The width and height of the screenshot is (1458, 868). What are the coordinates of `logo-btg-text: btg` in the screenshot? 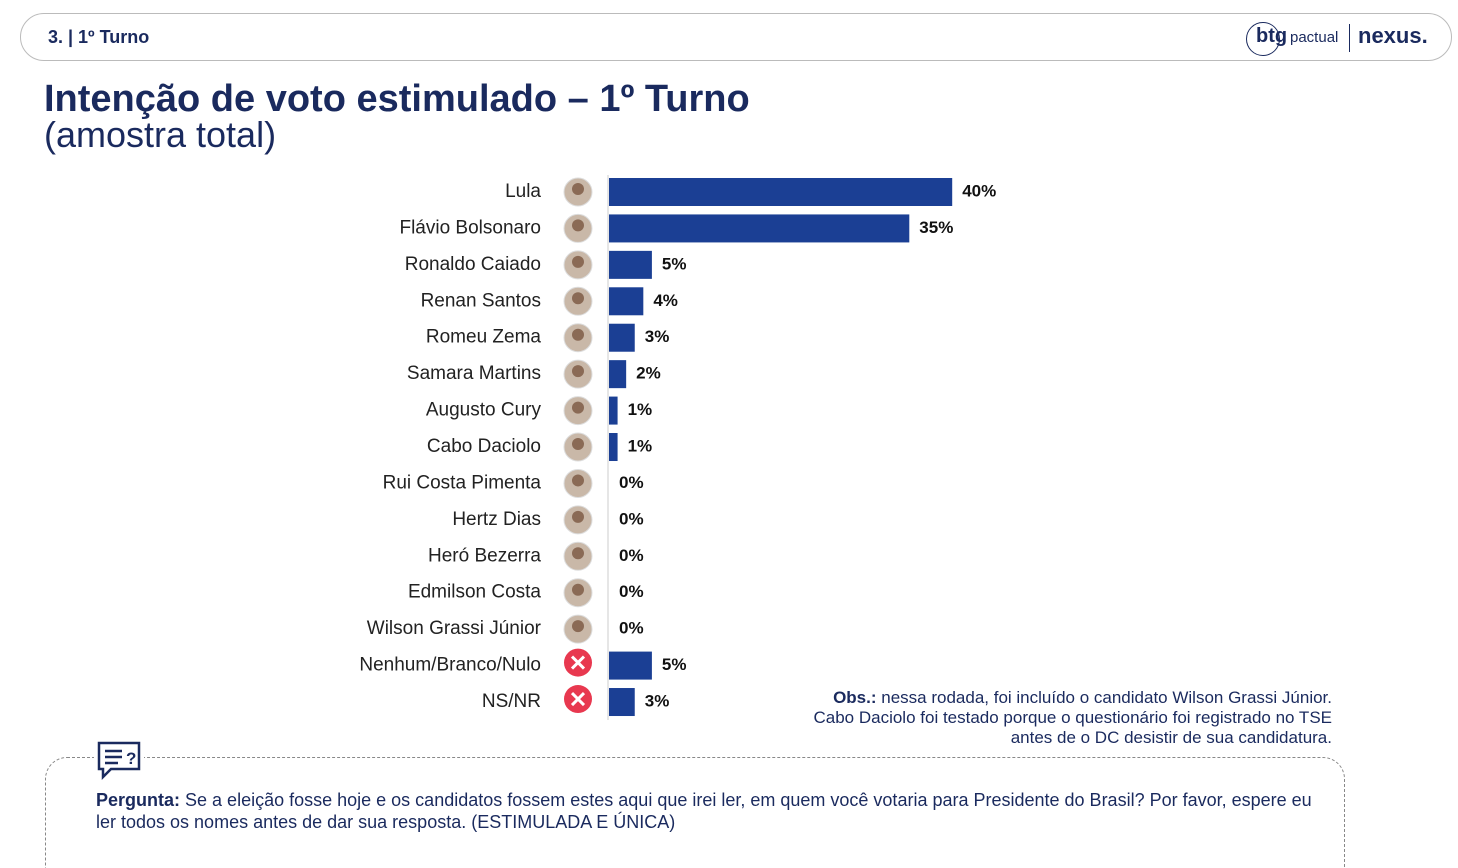 It's located at (1272, 36).